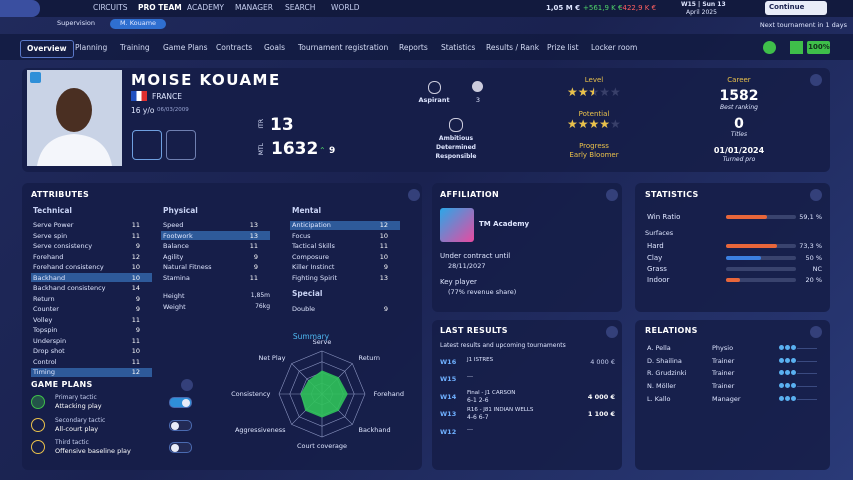 The width and height of the screenshot is (853, 480). What do you see at coordinates (254, 7) in the screenshot?
I see `nav-item: MANAGER` at bounding box center [254, 7].